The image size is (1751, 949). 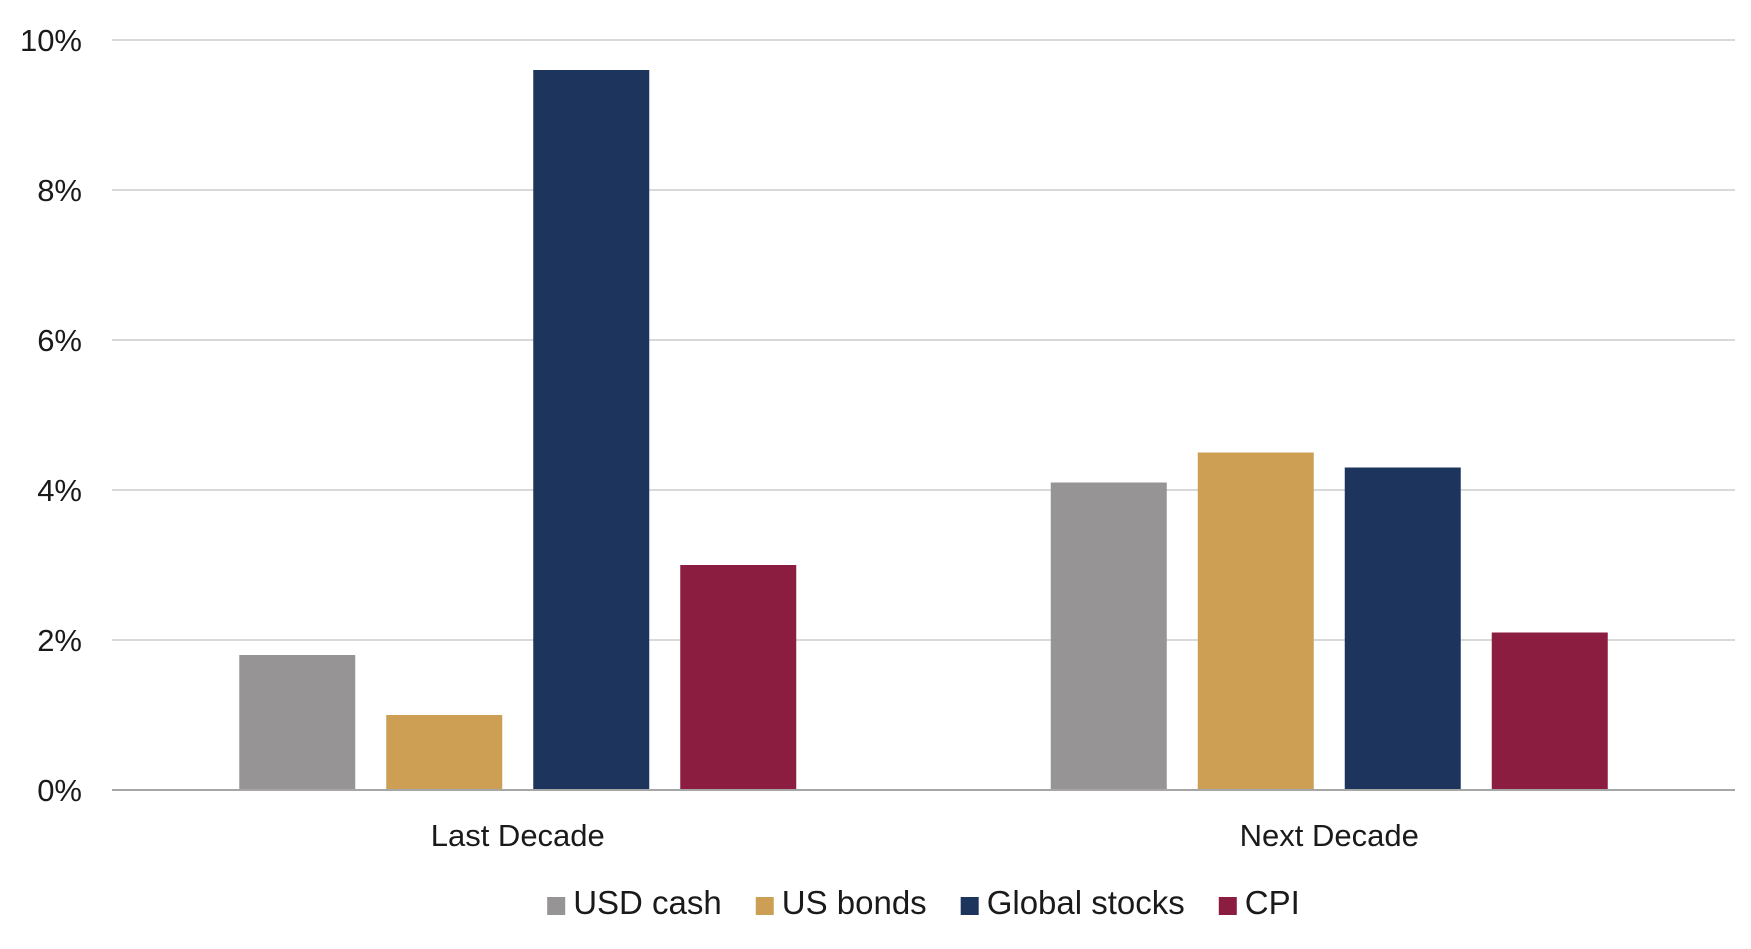 I want to click on legend: USD cash US bonds Global stocks CPI, so click(x=923, y=902).